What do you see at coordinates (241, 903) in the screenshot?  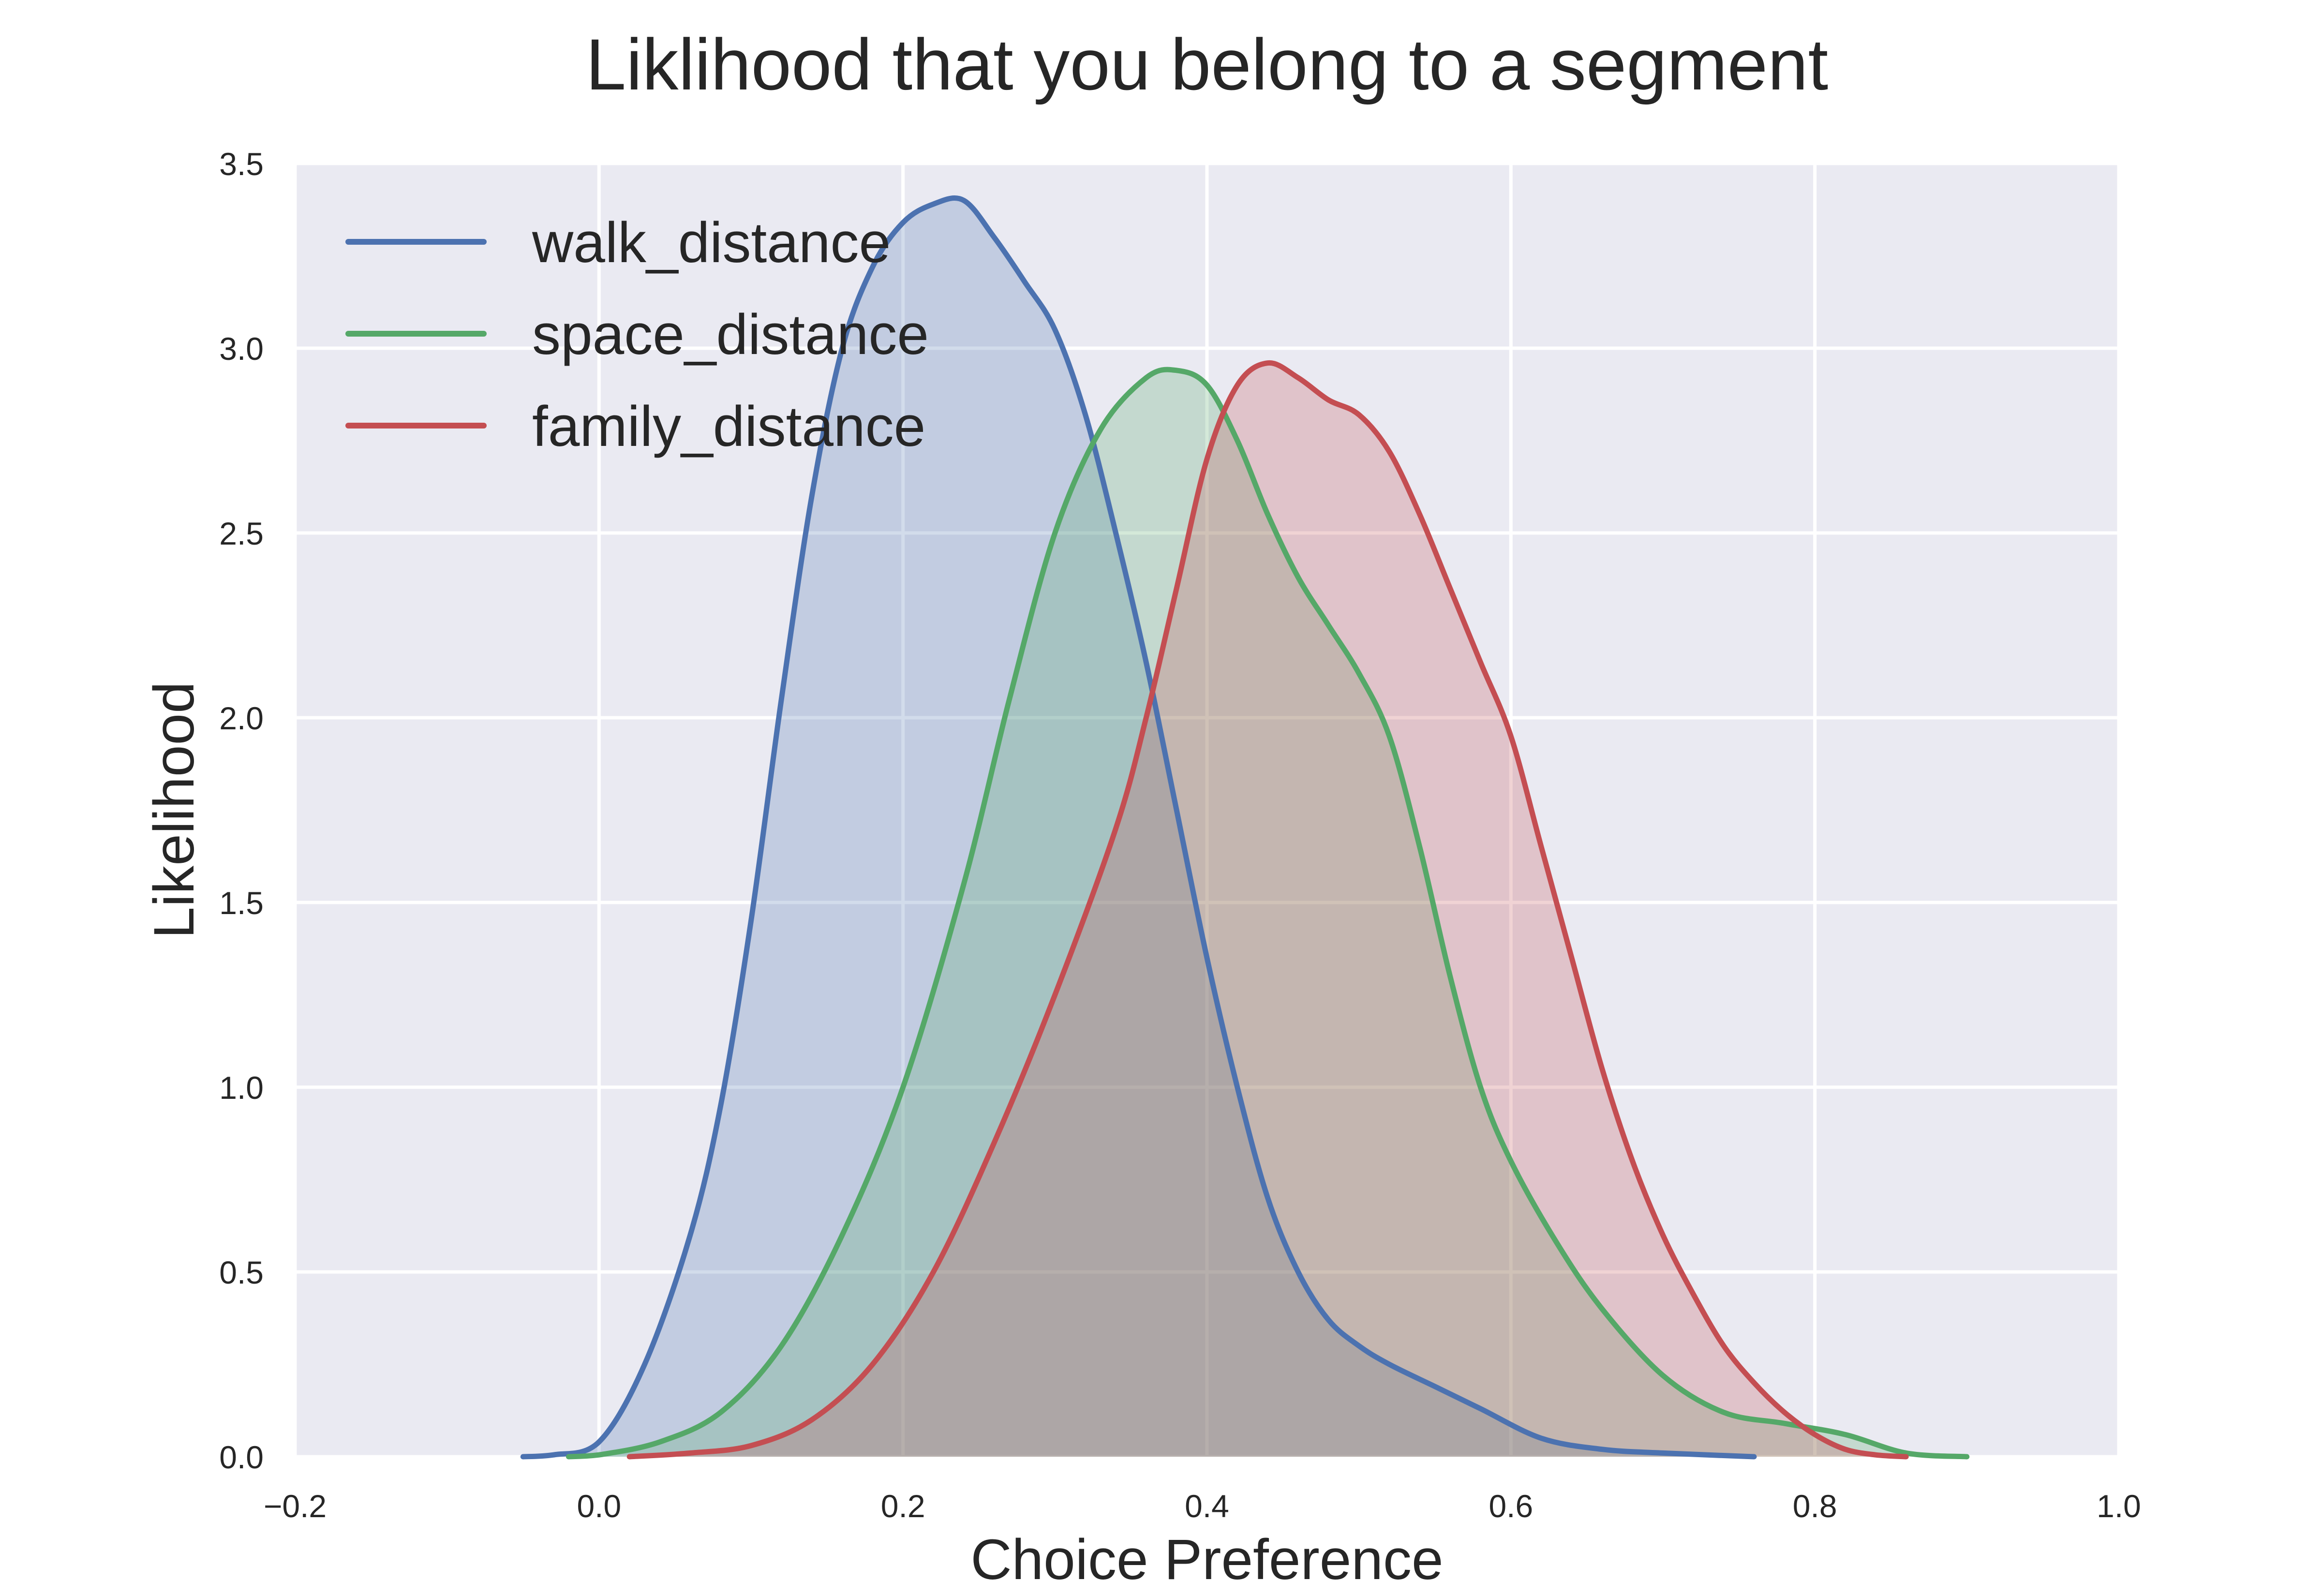 I see `y-tick-label: 1.5` at bounding box center [241, 903].